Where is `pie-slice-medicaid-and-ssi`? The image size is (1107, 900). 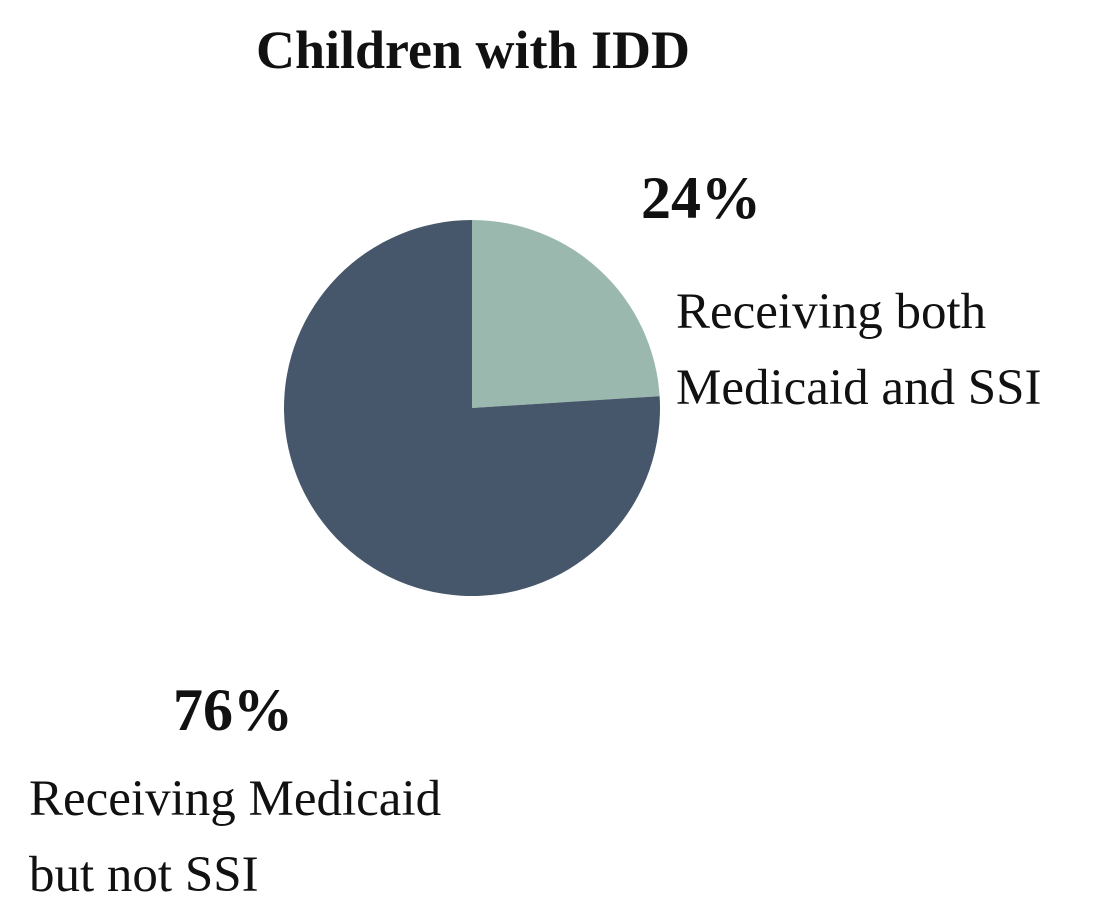 pie-slice-medicaid-and-ssi is located at coordinates (566, 314).